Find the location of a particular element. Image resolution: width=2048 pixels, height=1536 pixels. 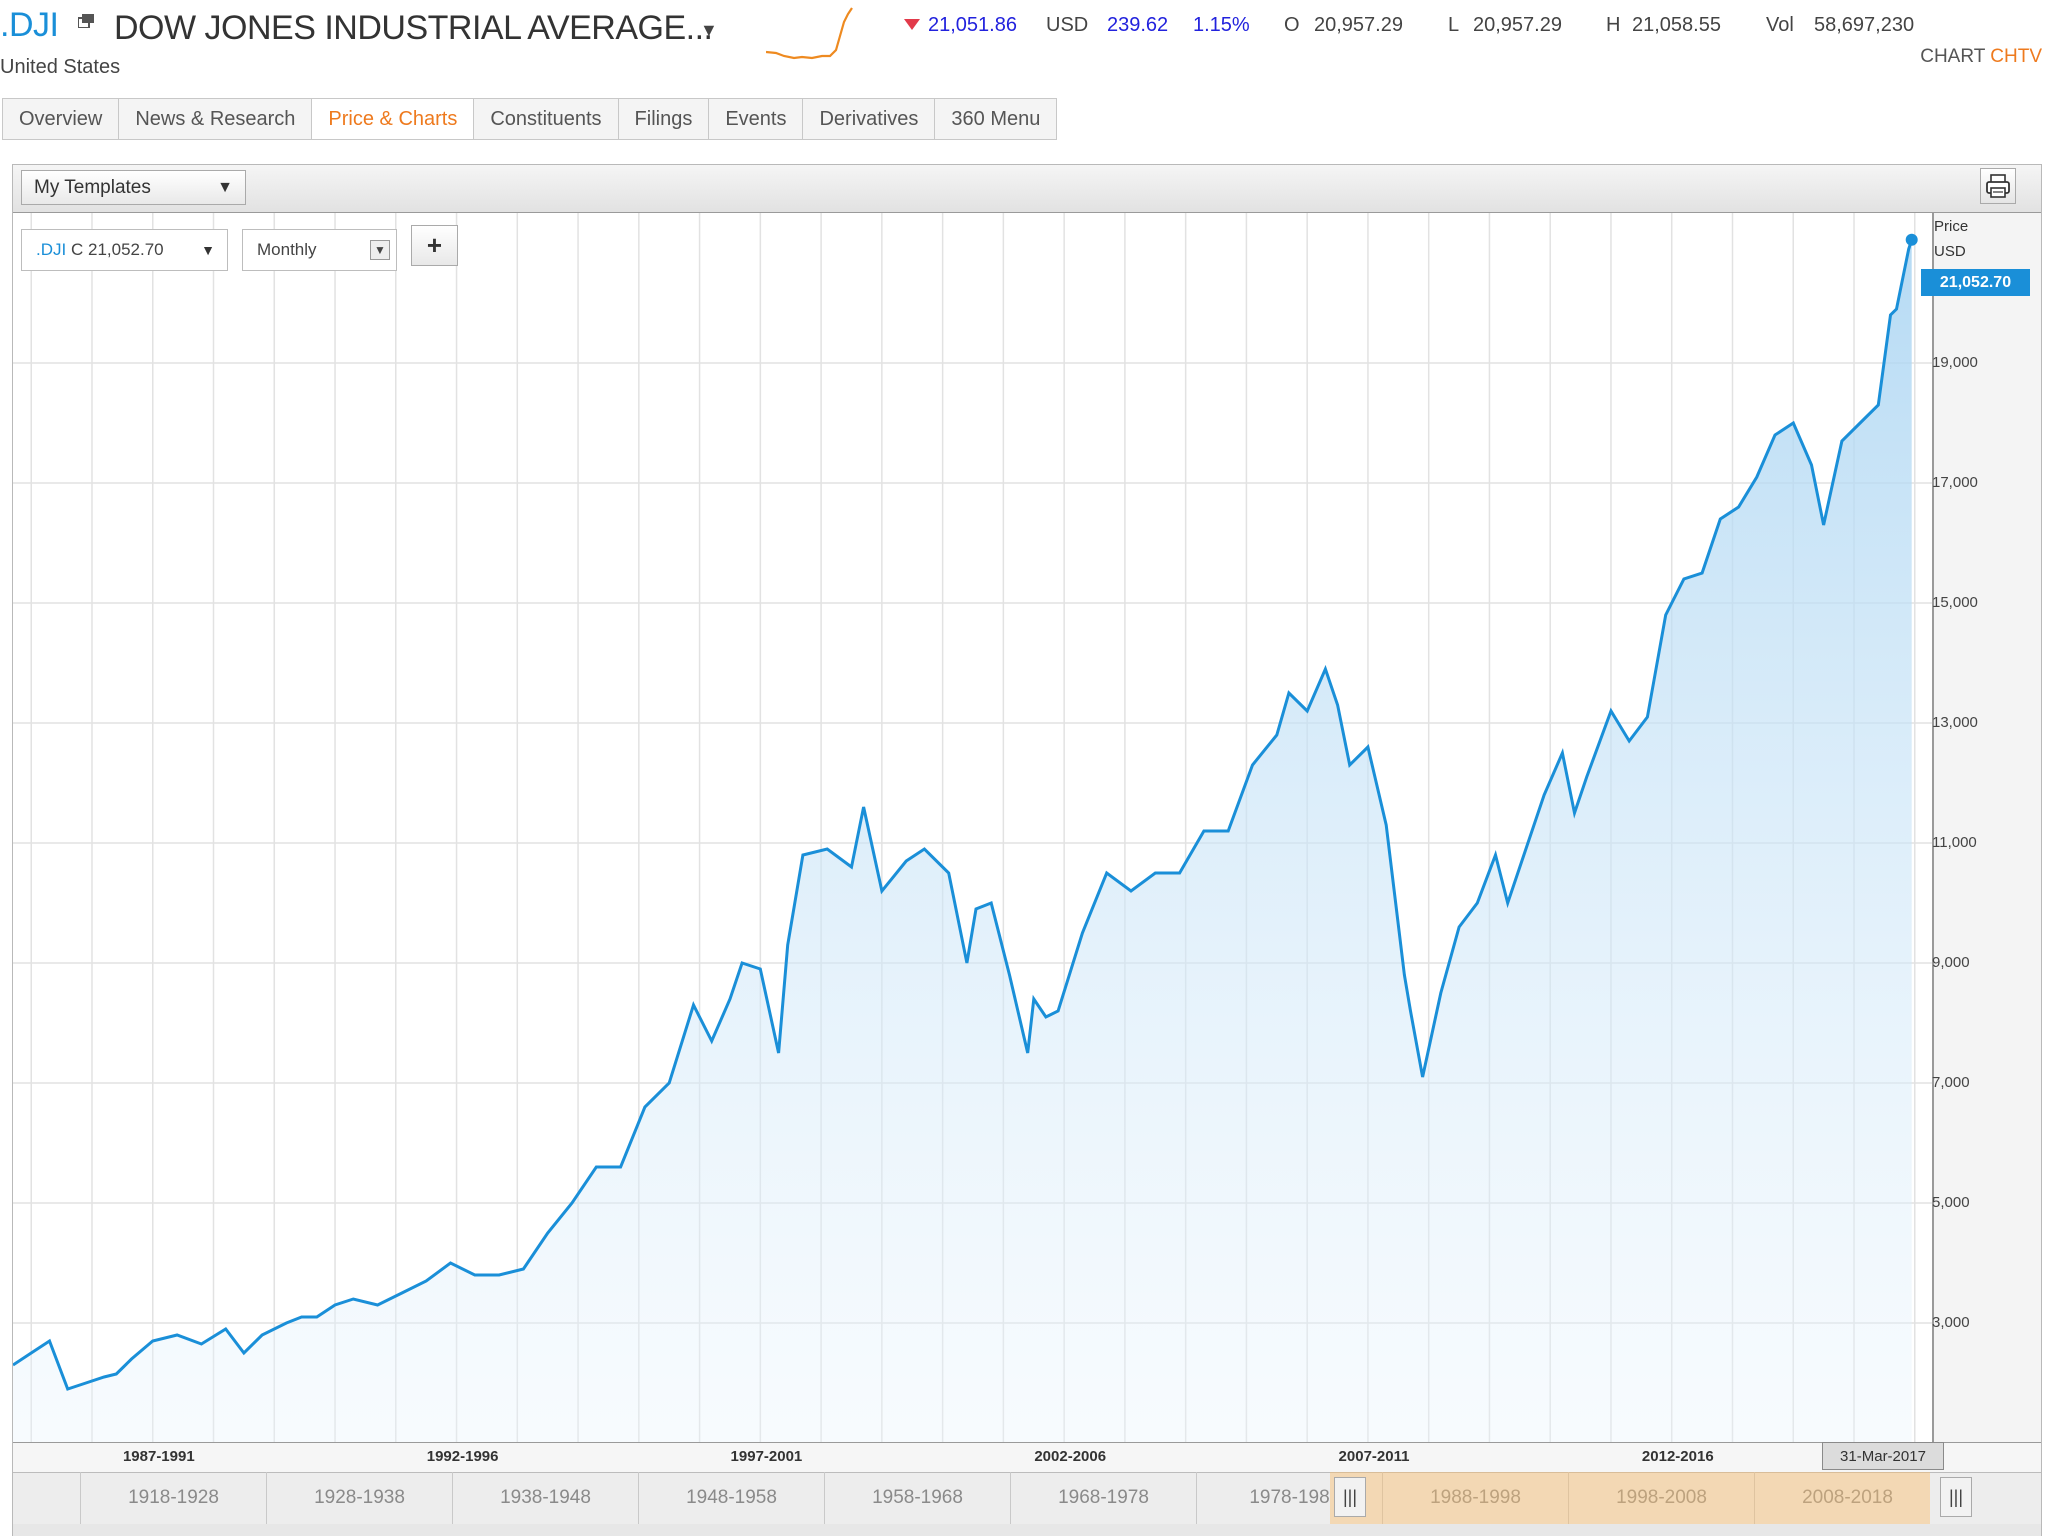

navigator-decade: 1918-1928 is located at coordinates (173, 1498).